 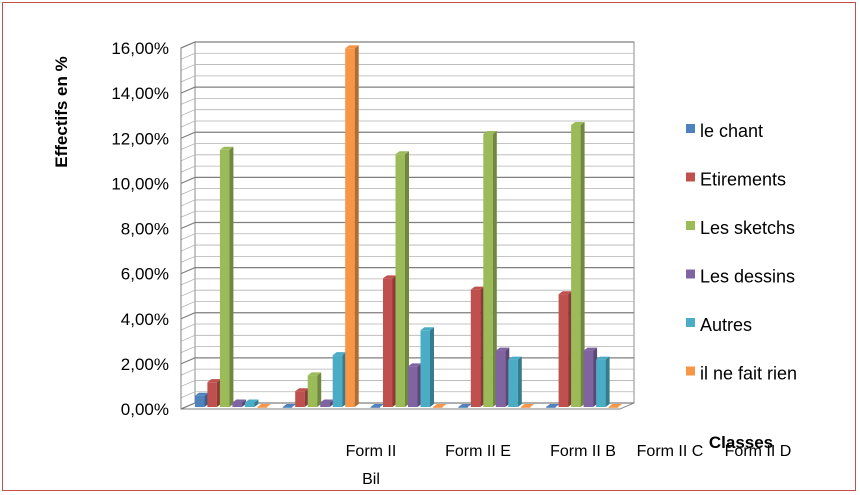 I want to click on y-tick-label: 16,00%, so click(x=140, y=48).